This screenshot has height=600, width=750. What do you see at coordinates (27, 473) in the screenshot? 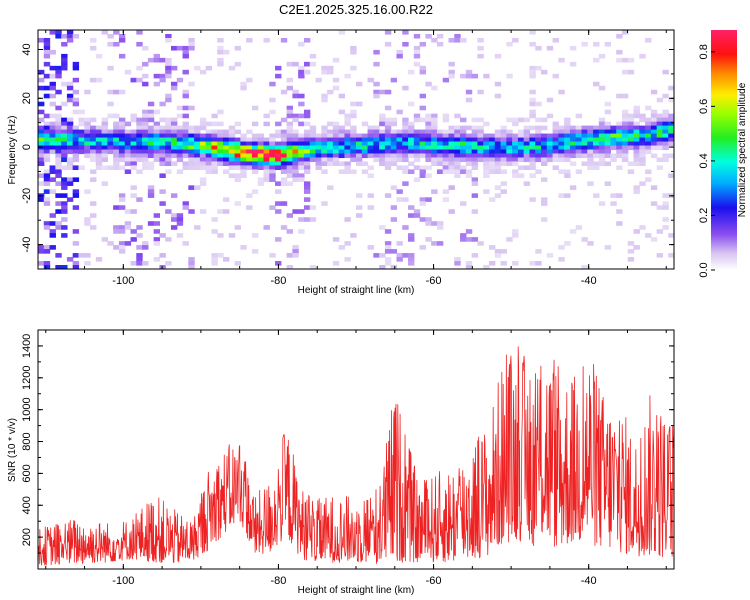
I see `y-tick-label: 600` at bounding box center [27, 473].